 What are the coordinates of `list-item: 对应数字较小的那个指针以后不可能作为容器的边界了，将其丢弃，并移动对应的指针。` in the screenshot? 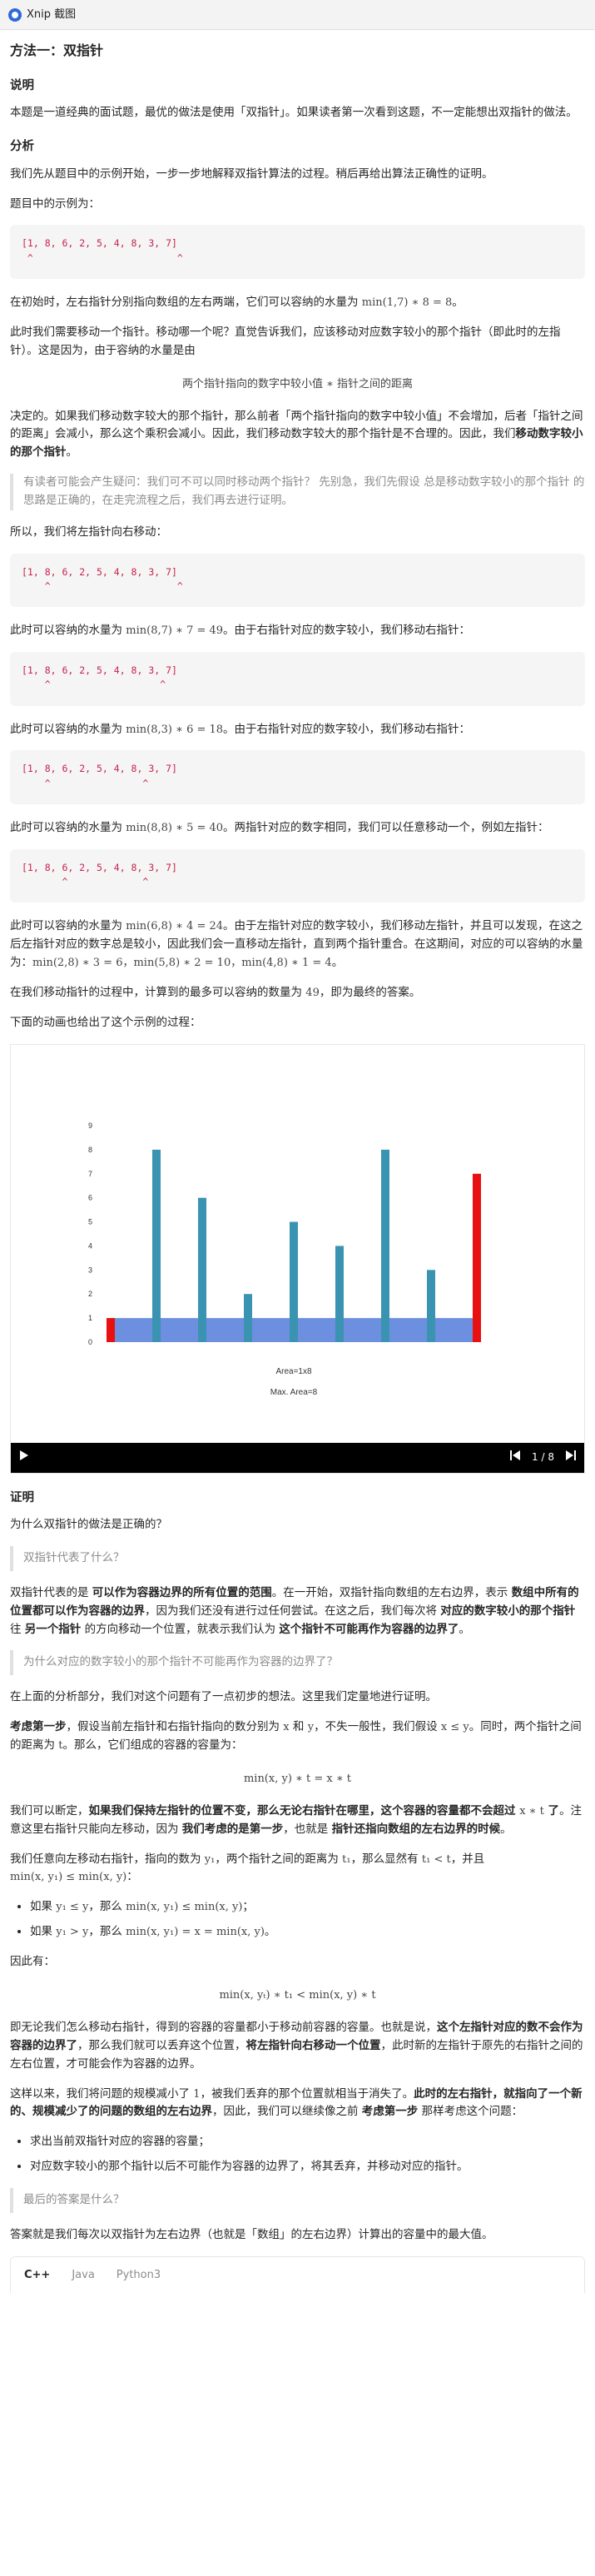 It's located at (307, 2167).